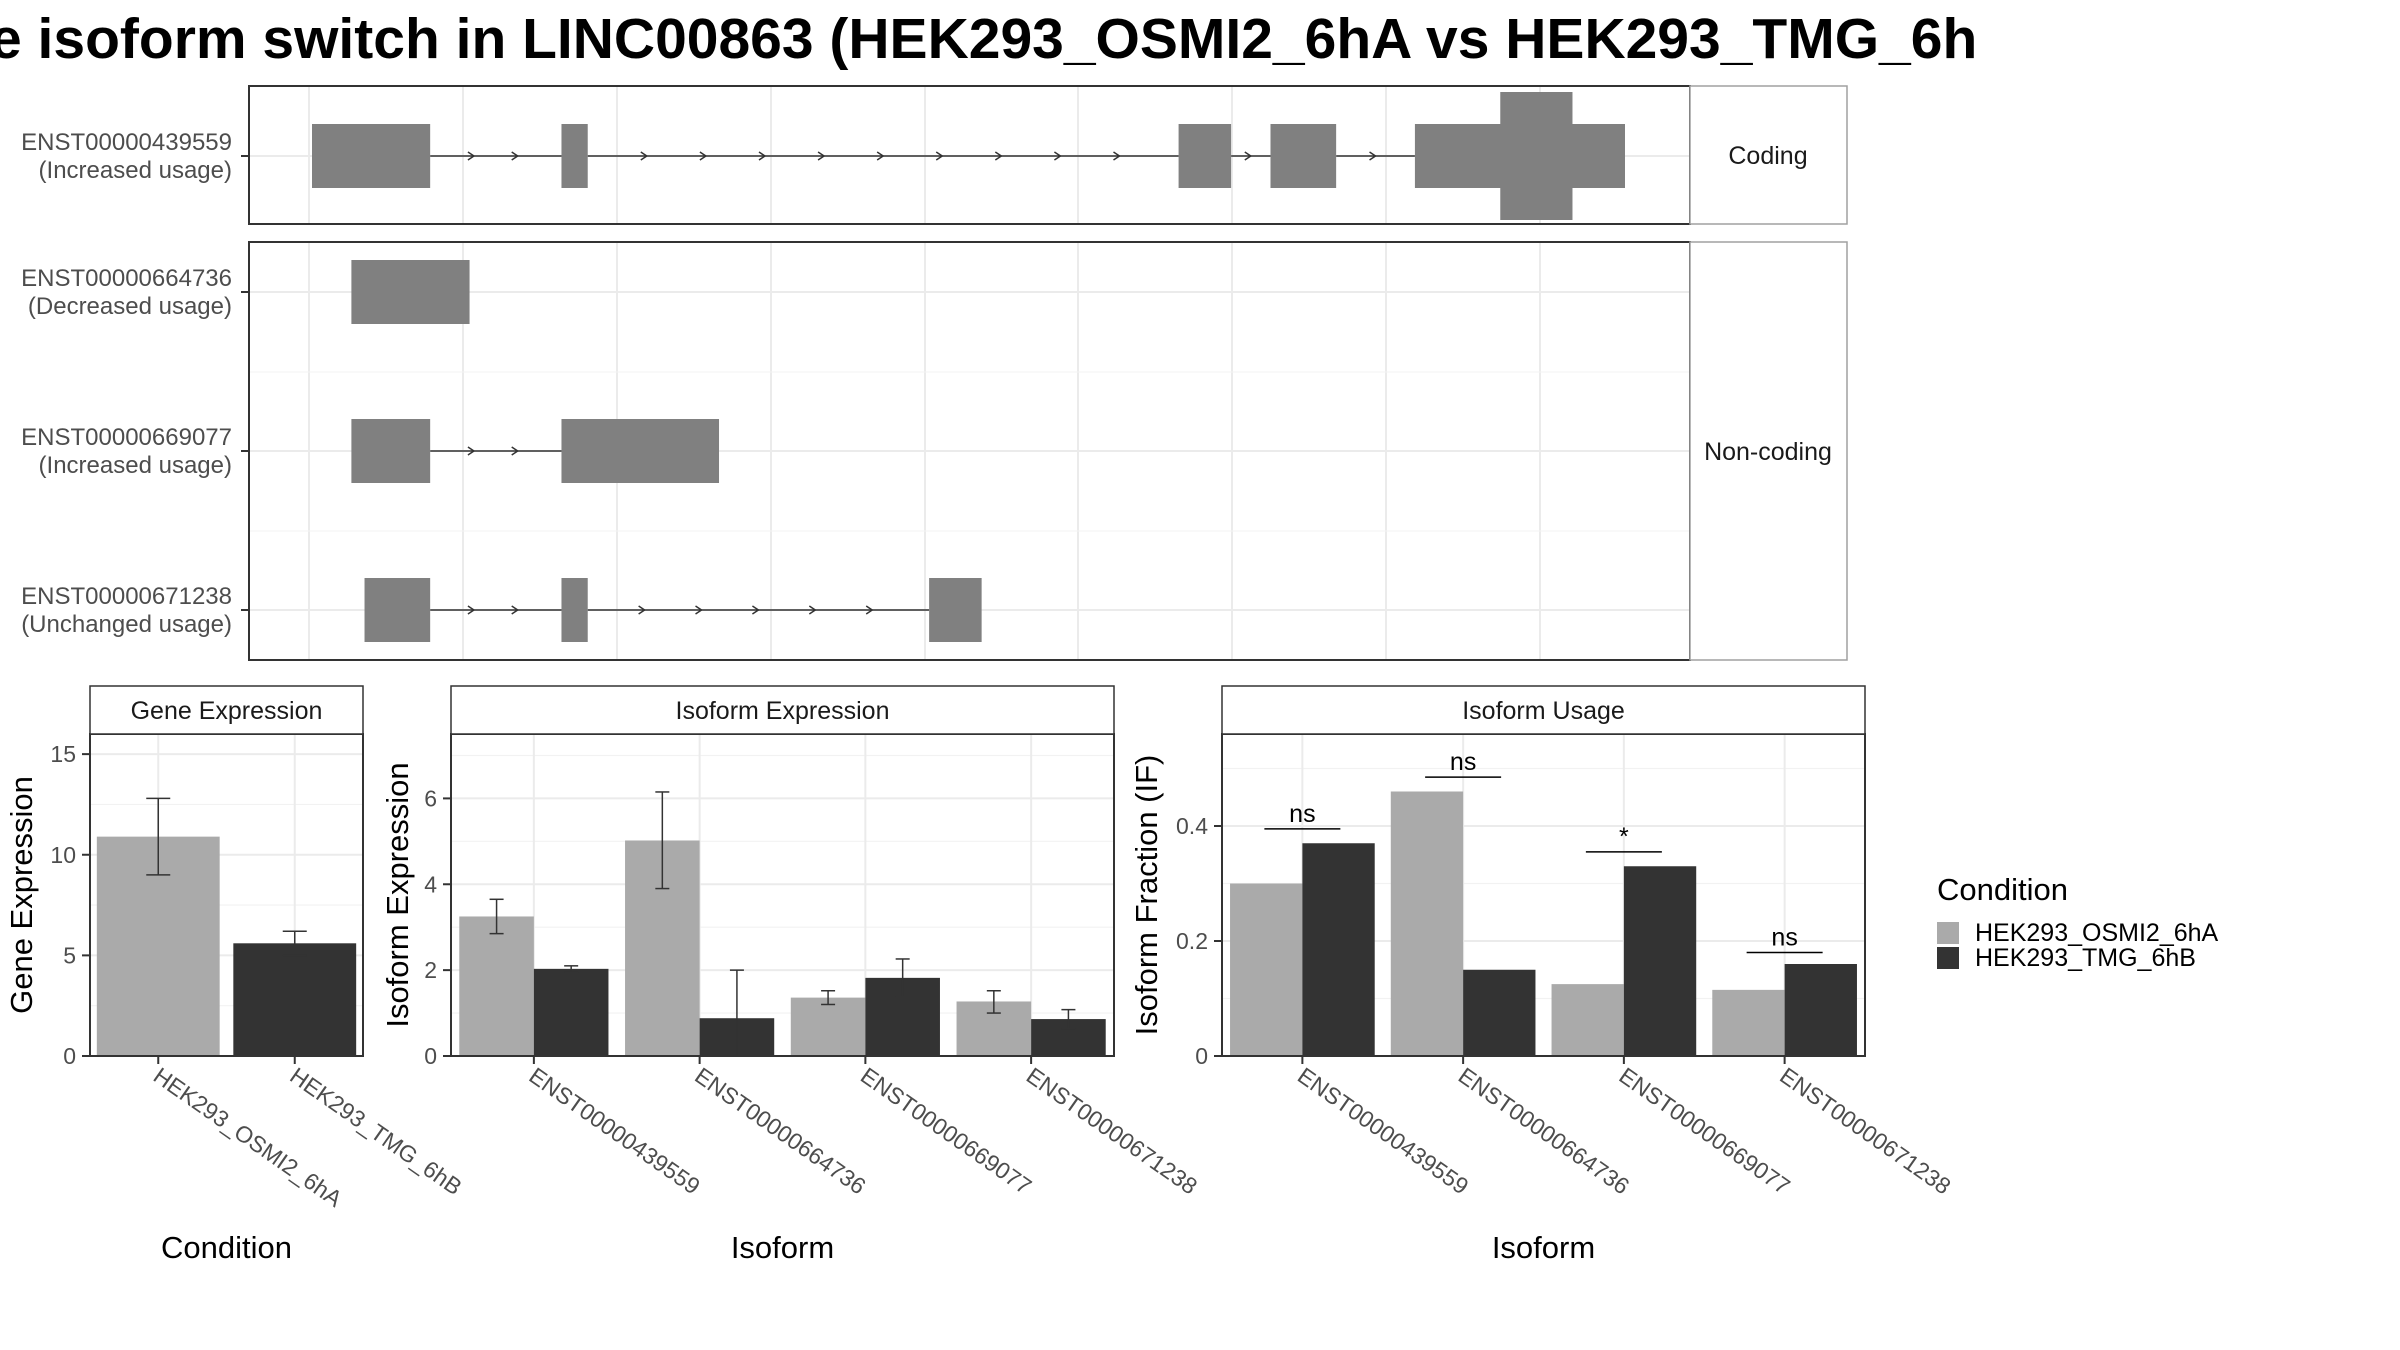 This screenshot has height=1350, width=2400. What do you see at coordinates (1192, 941) in the screenshot?
I see `y-tick-label: 0.2` at bounding box center [1192, 941].